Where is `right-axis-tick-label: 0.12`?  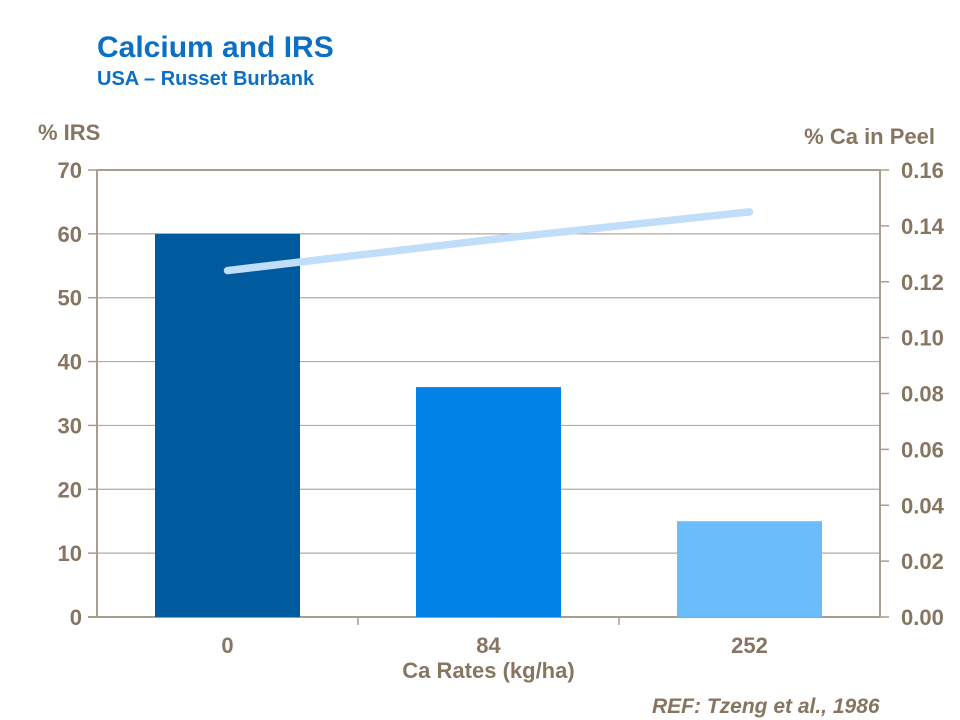 right-axis-tick-label: 0.12 is located at coordinates (922, 282).